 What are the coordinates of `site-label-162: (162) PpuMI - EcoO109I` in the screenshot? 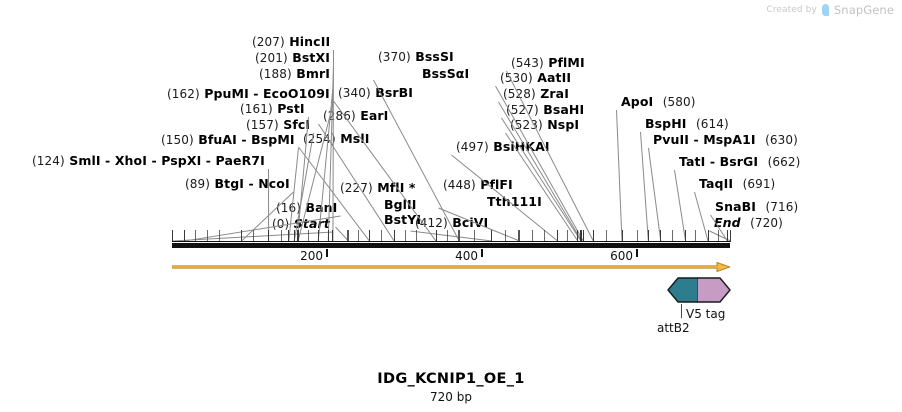 It's located at (248, 94).